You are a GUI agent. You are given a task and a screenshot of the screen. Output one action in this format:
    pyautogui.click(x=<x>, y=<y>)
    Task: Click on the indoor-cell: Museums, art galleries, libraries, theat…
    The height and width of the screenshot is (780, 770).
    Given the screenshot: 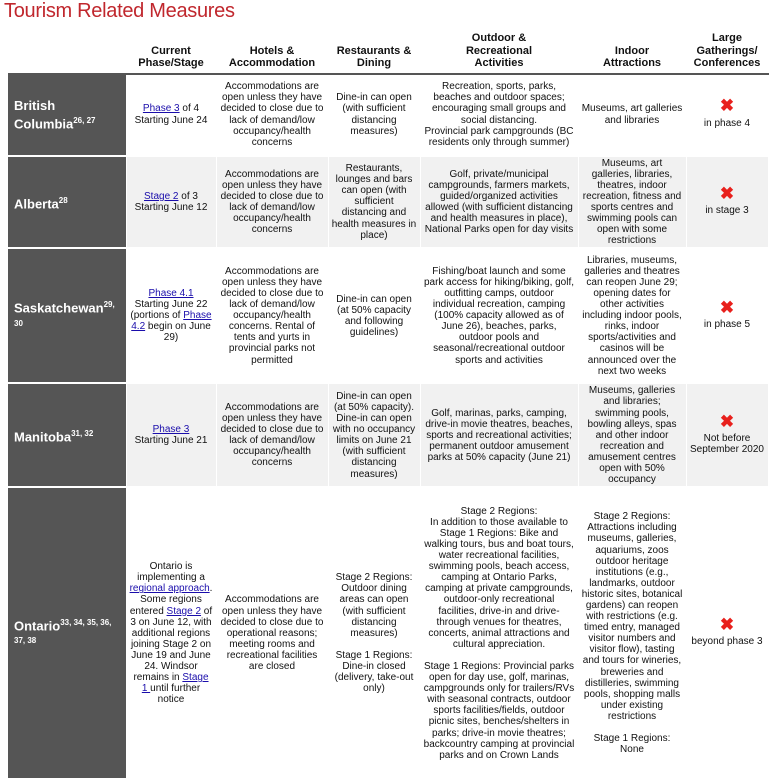 What is the action you would take?
    pyautogui.click(x=632, y=202)
    